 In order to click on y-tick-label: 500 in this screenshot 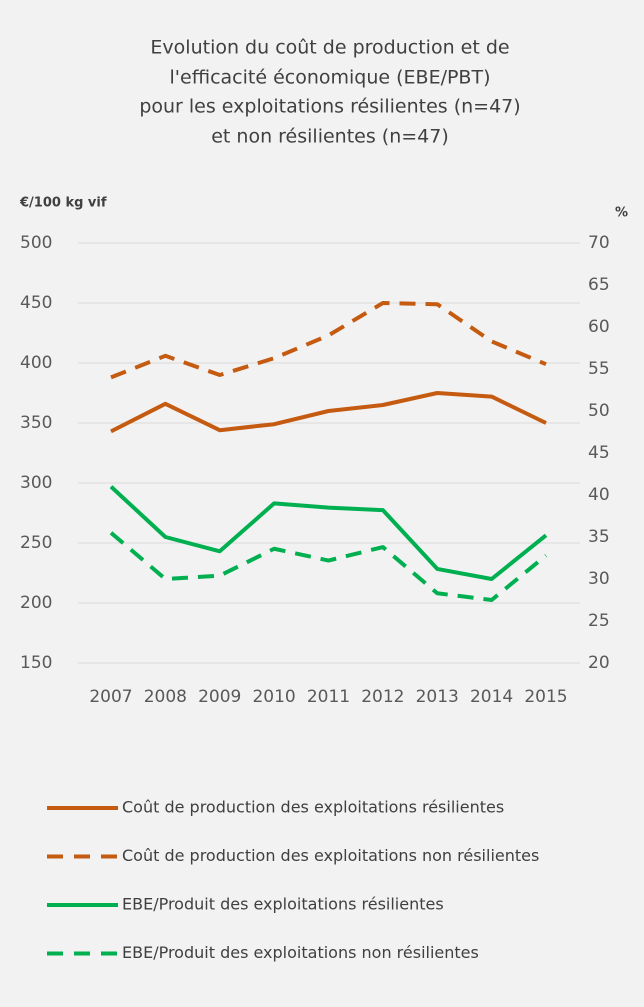, I will do `click(36, 243)`.